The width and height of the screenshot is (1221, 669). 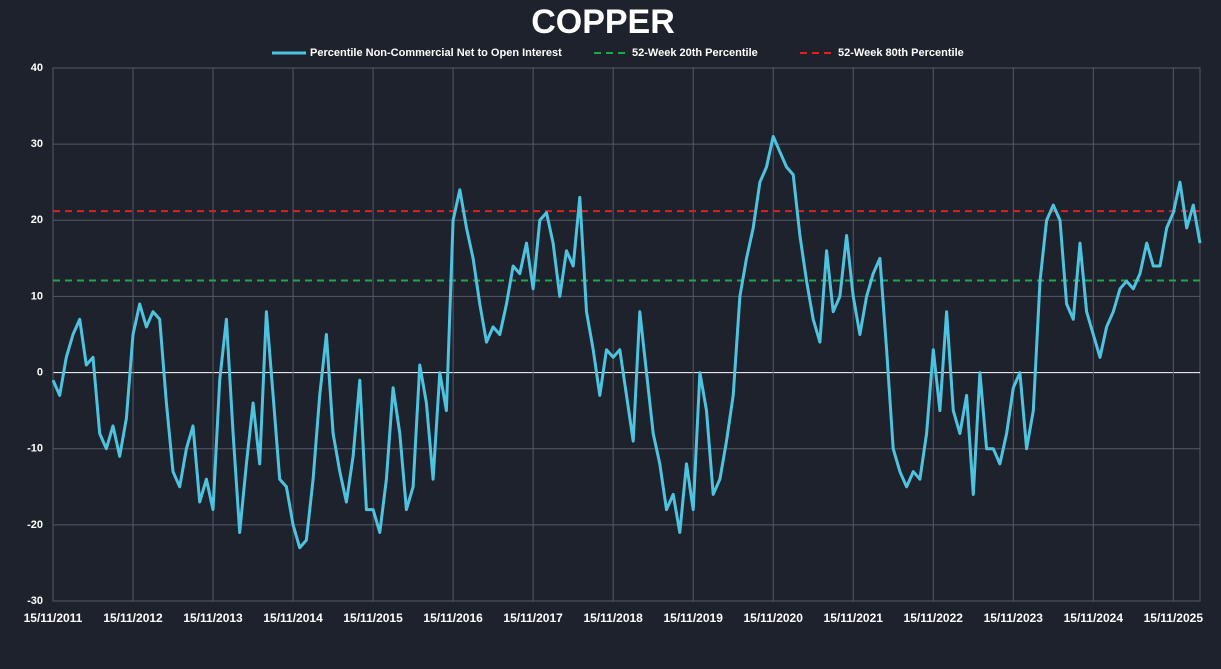 What do you see at coordinates (37, 144) in the screenshot?
I see `y-tick-label: 30` at bounding box center [37, 144].